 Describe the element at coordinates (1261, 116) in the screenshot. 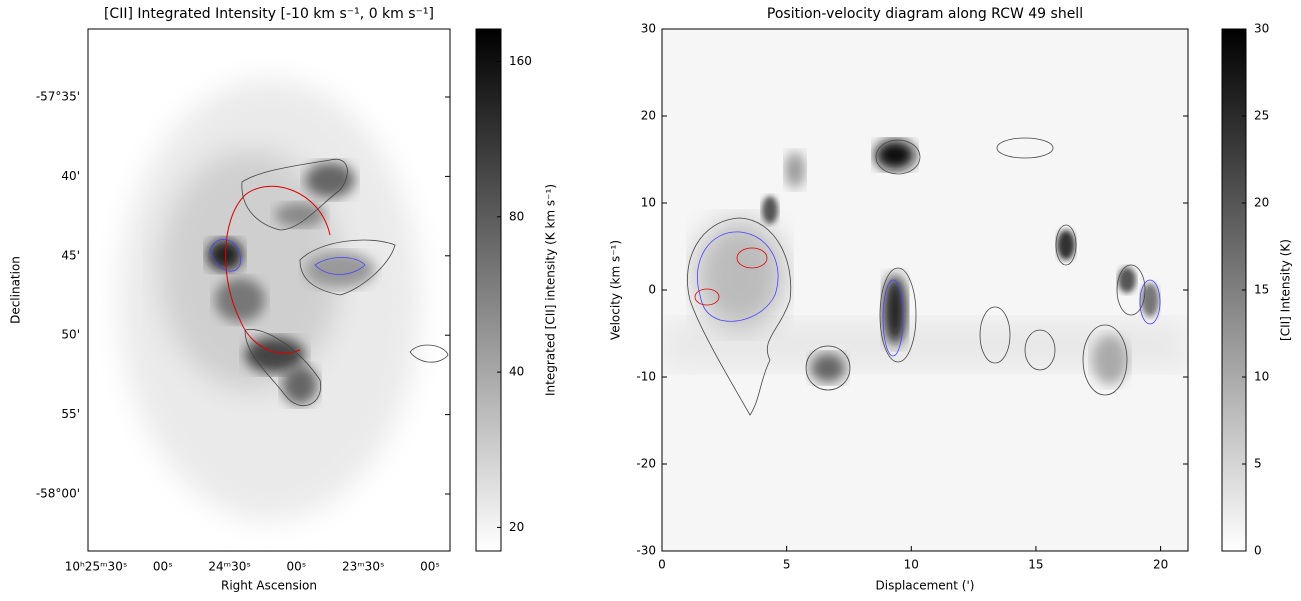

I see `colorbar-tick-label: 25` at that location.